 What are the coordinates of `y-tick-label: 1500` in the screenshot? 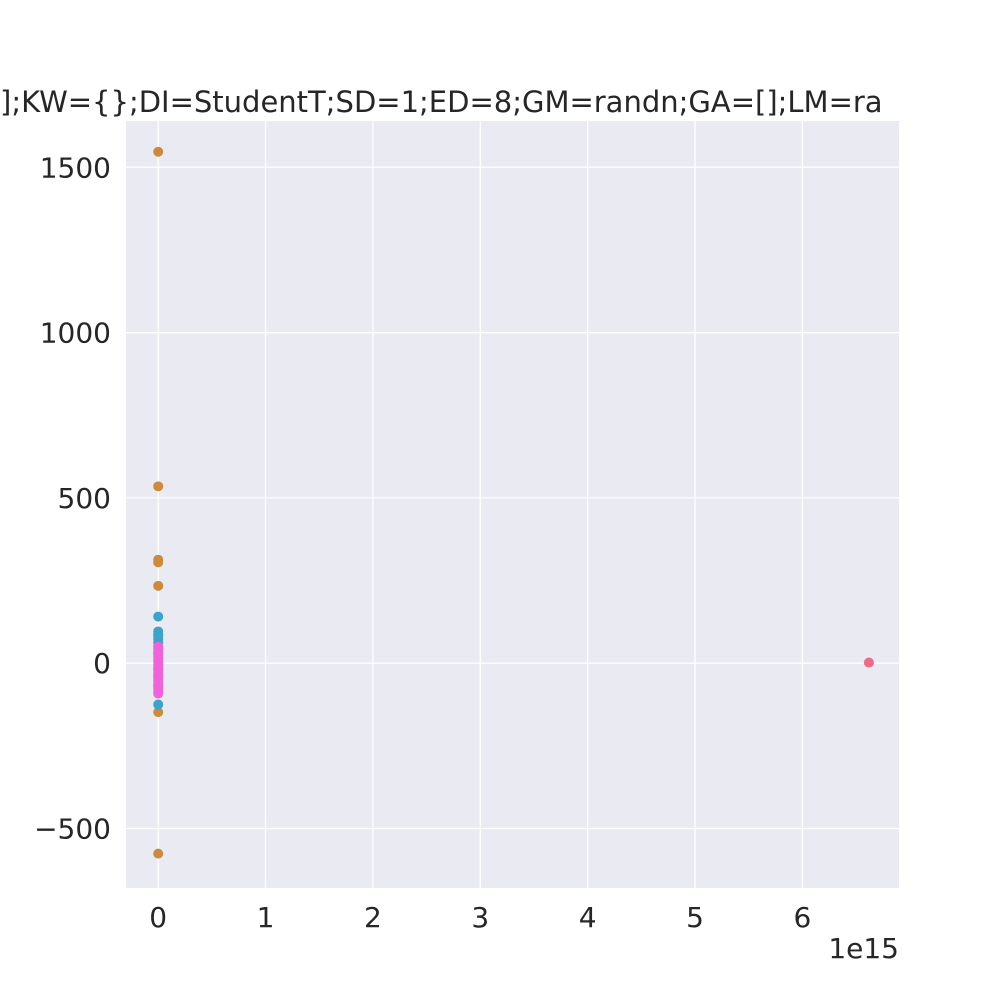 It's located at (75, 167).